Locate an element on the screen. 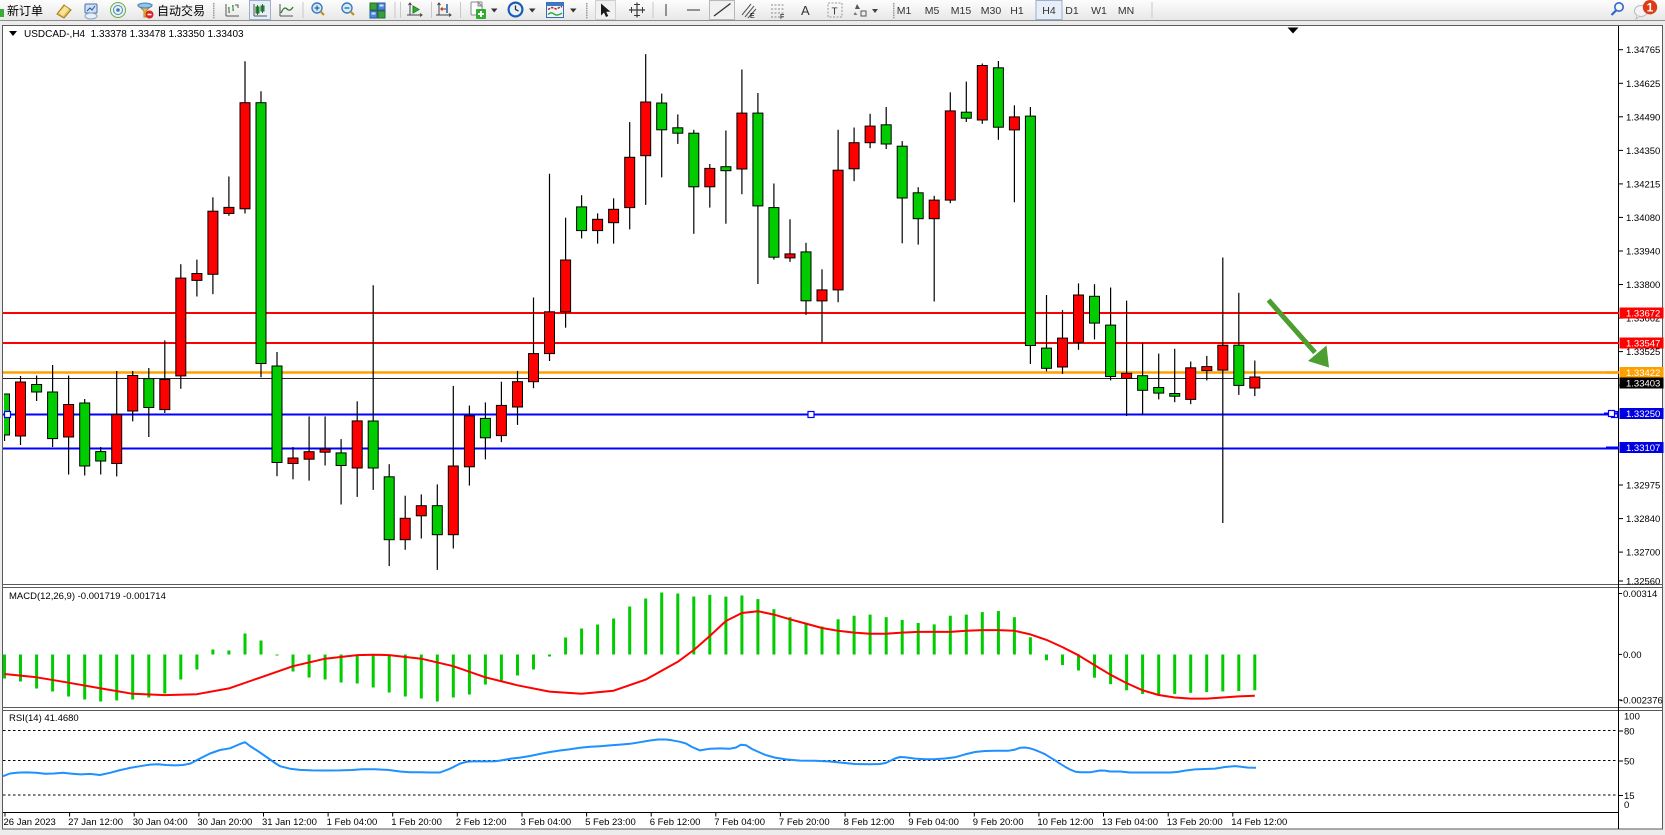 The height and width of the screenshot is (835, 1665). svg-text: 1.33525 is located at coordinates (1643, 352).